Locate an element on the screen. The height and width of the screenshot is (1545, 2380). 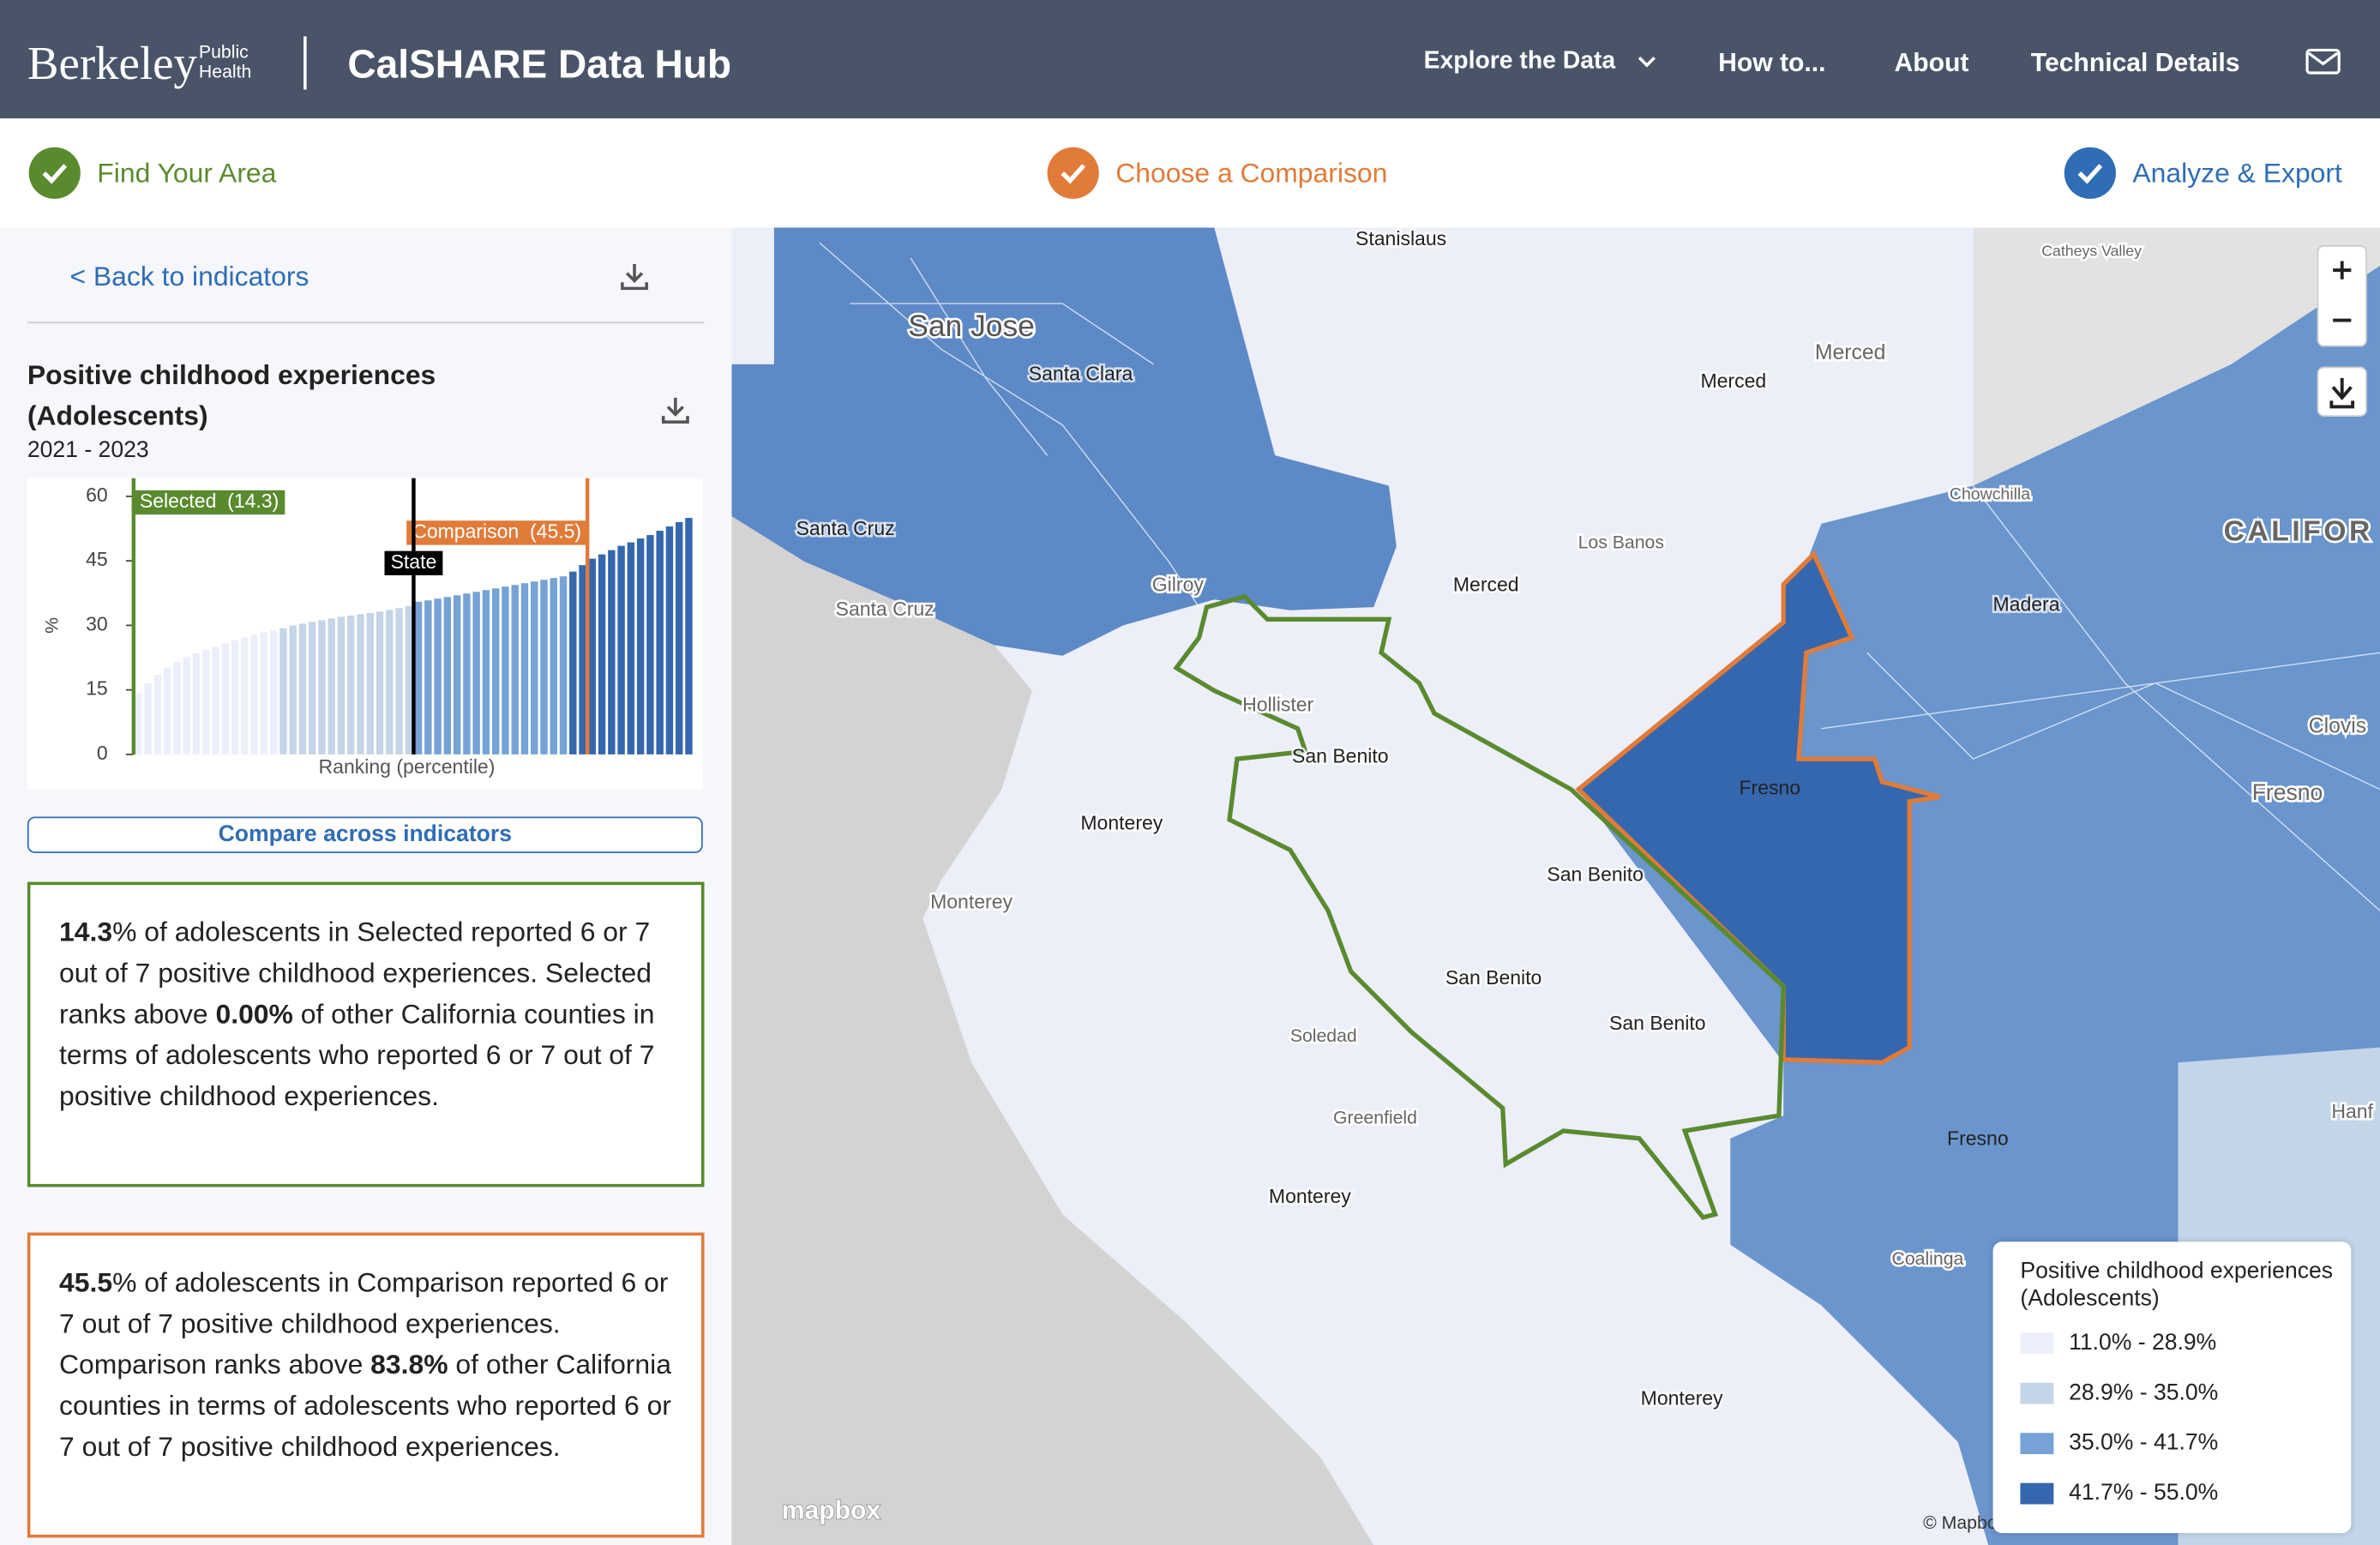
years: 2021 - 2023 is located at coordinates (88, 449).